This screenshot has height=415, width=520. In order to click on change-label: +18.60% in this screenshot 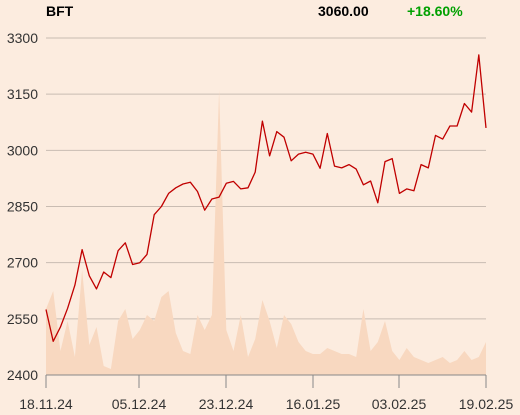, I will do `click(435, 11)`.